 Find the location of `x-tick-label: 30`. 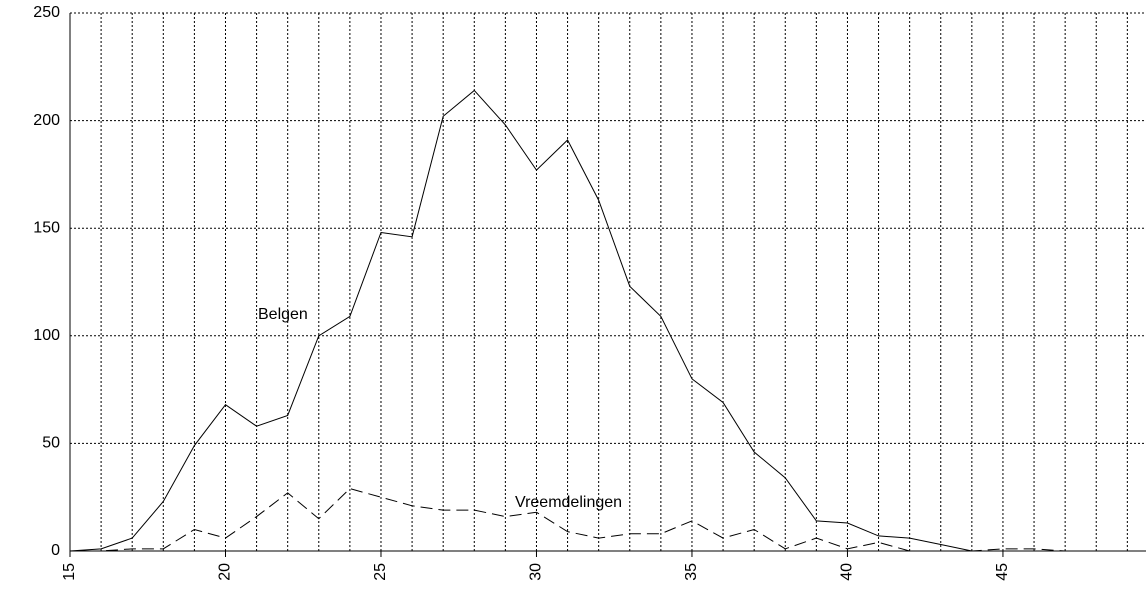

x-tick-label: 30 is located at coordinates (536, 572).